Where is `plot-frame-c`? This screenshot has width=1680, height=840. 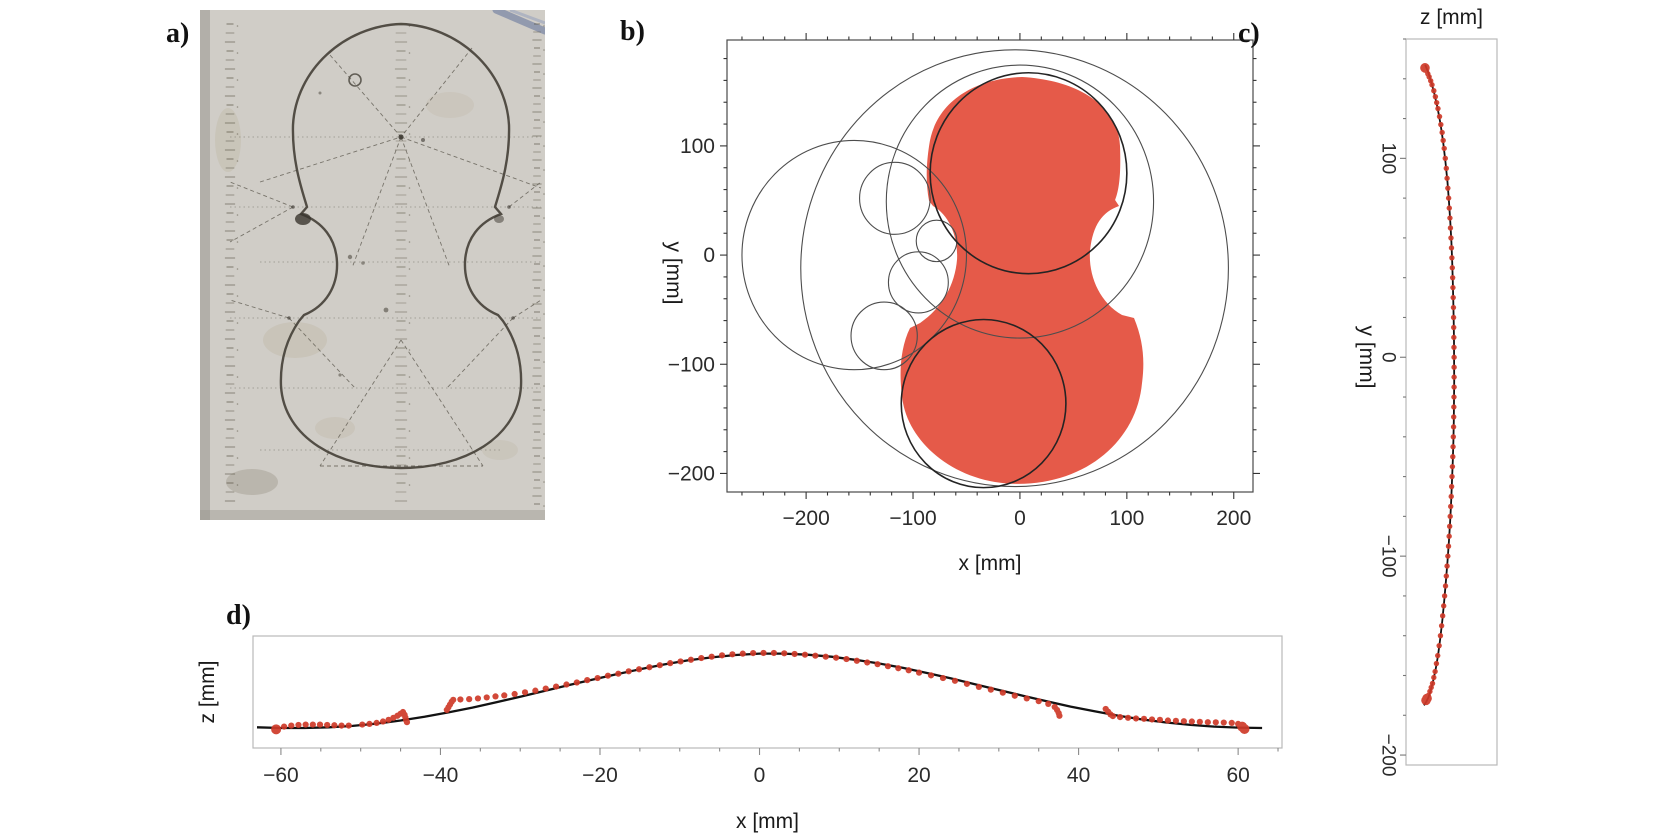 plot-frame-c is located at coordinates (1451, 402).